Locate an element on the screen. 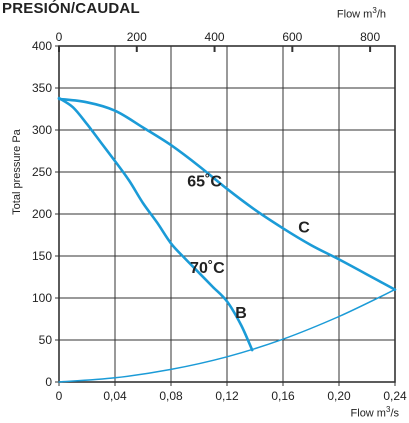 The image size is (409, 423). y-tick-label: 50 is located at coordinates (46, 340).